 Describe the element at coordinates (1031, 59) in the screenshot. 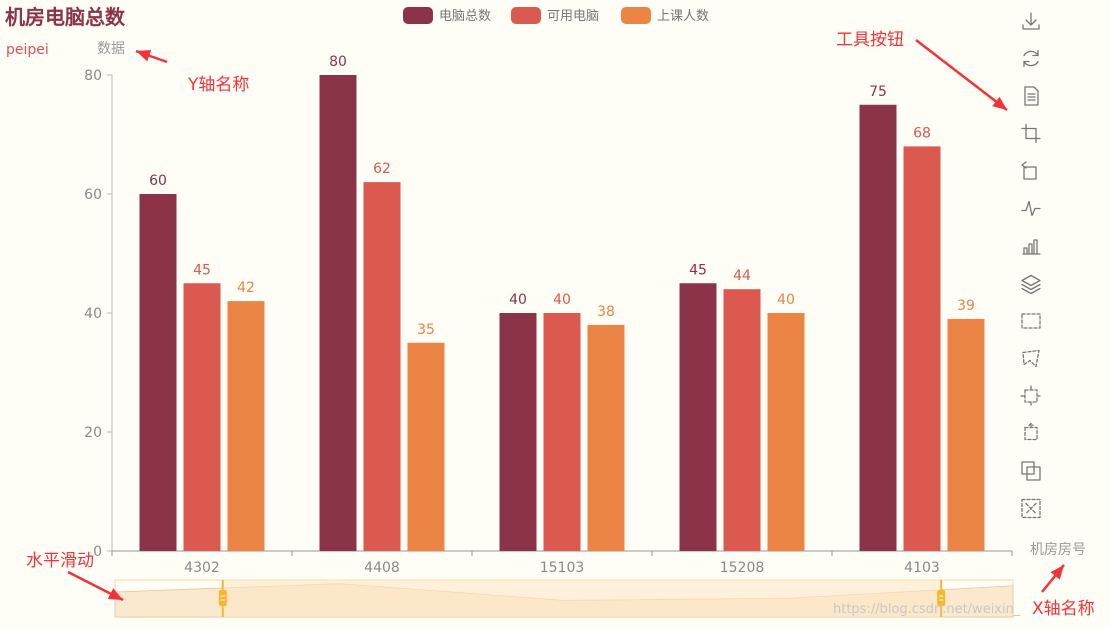

I see `refresh-icon` at that location.